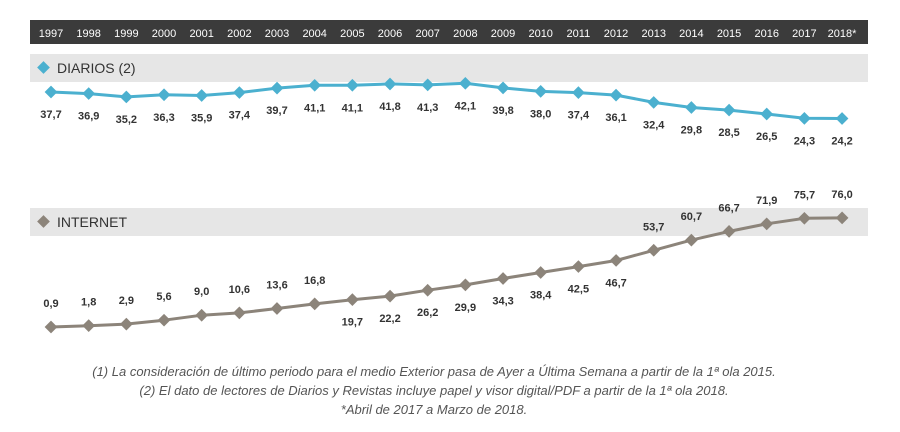 The height and width of the screenshot is (432, 900). What do you see at coordinates (540, 114) in the screenshot?
I see `data-label: 38,0` at bounding box center [540, 114].